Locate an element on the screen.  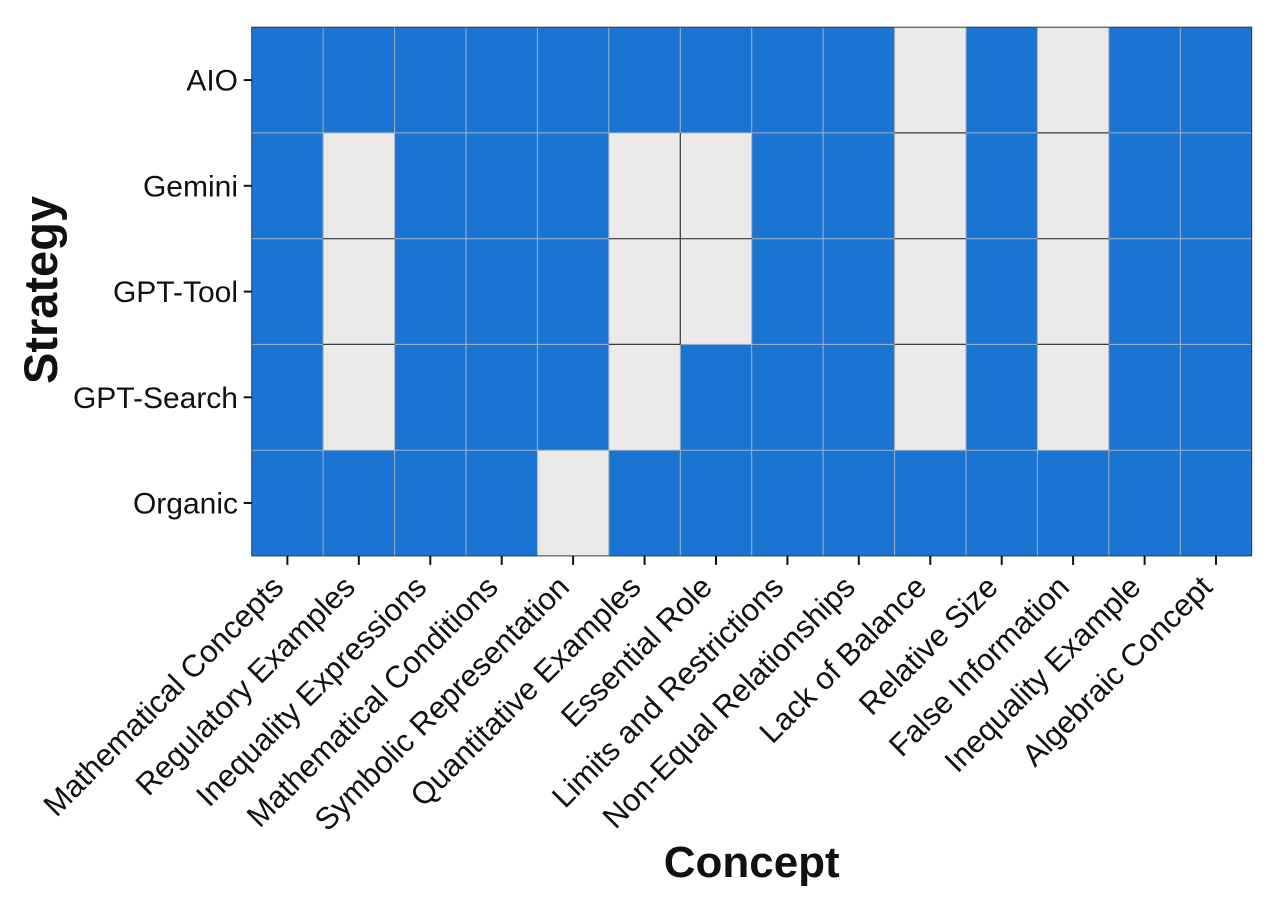
svg-text: Organic is located at coordinates (185, 504).